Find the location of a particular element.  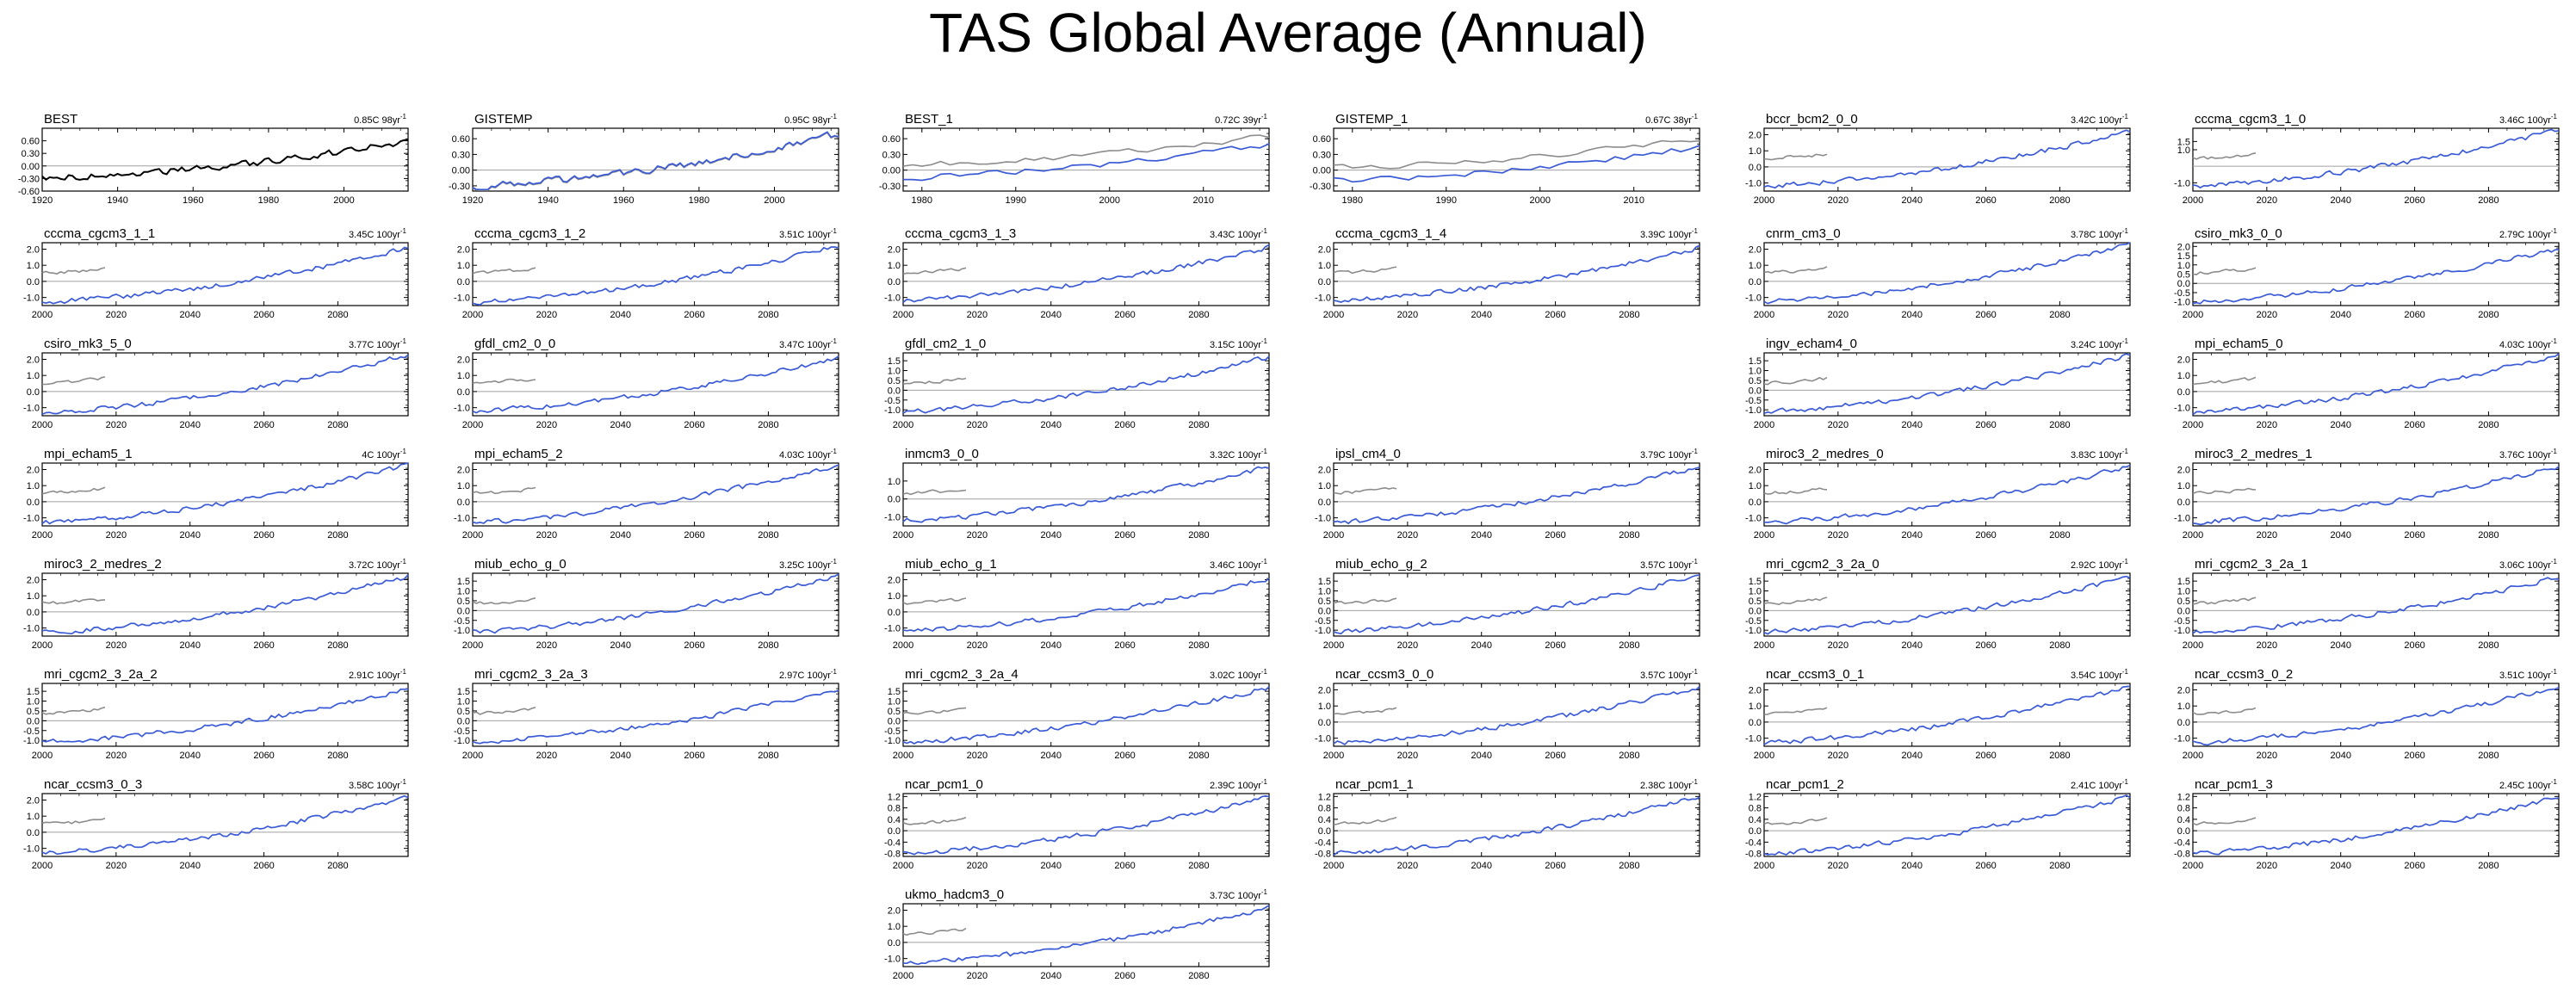

ytick-label: 0.4 is located at coordinates (1756, 820).